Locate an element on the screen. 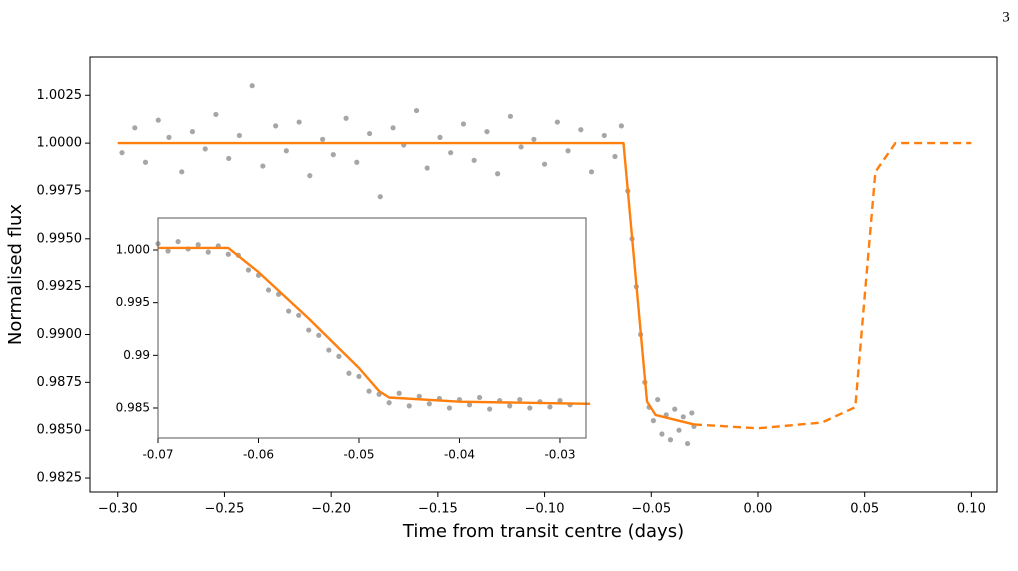  x-tick-label: −0.30 is located at coordinates (118, 509).